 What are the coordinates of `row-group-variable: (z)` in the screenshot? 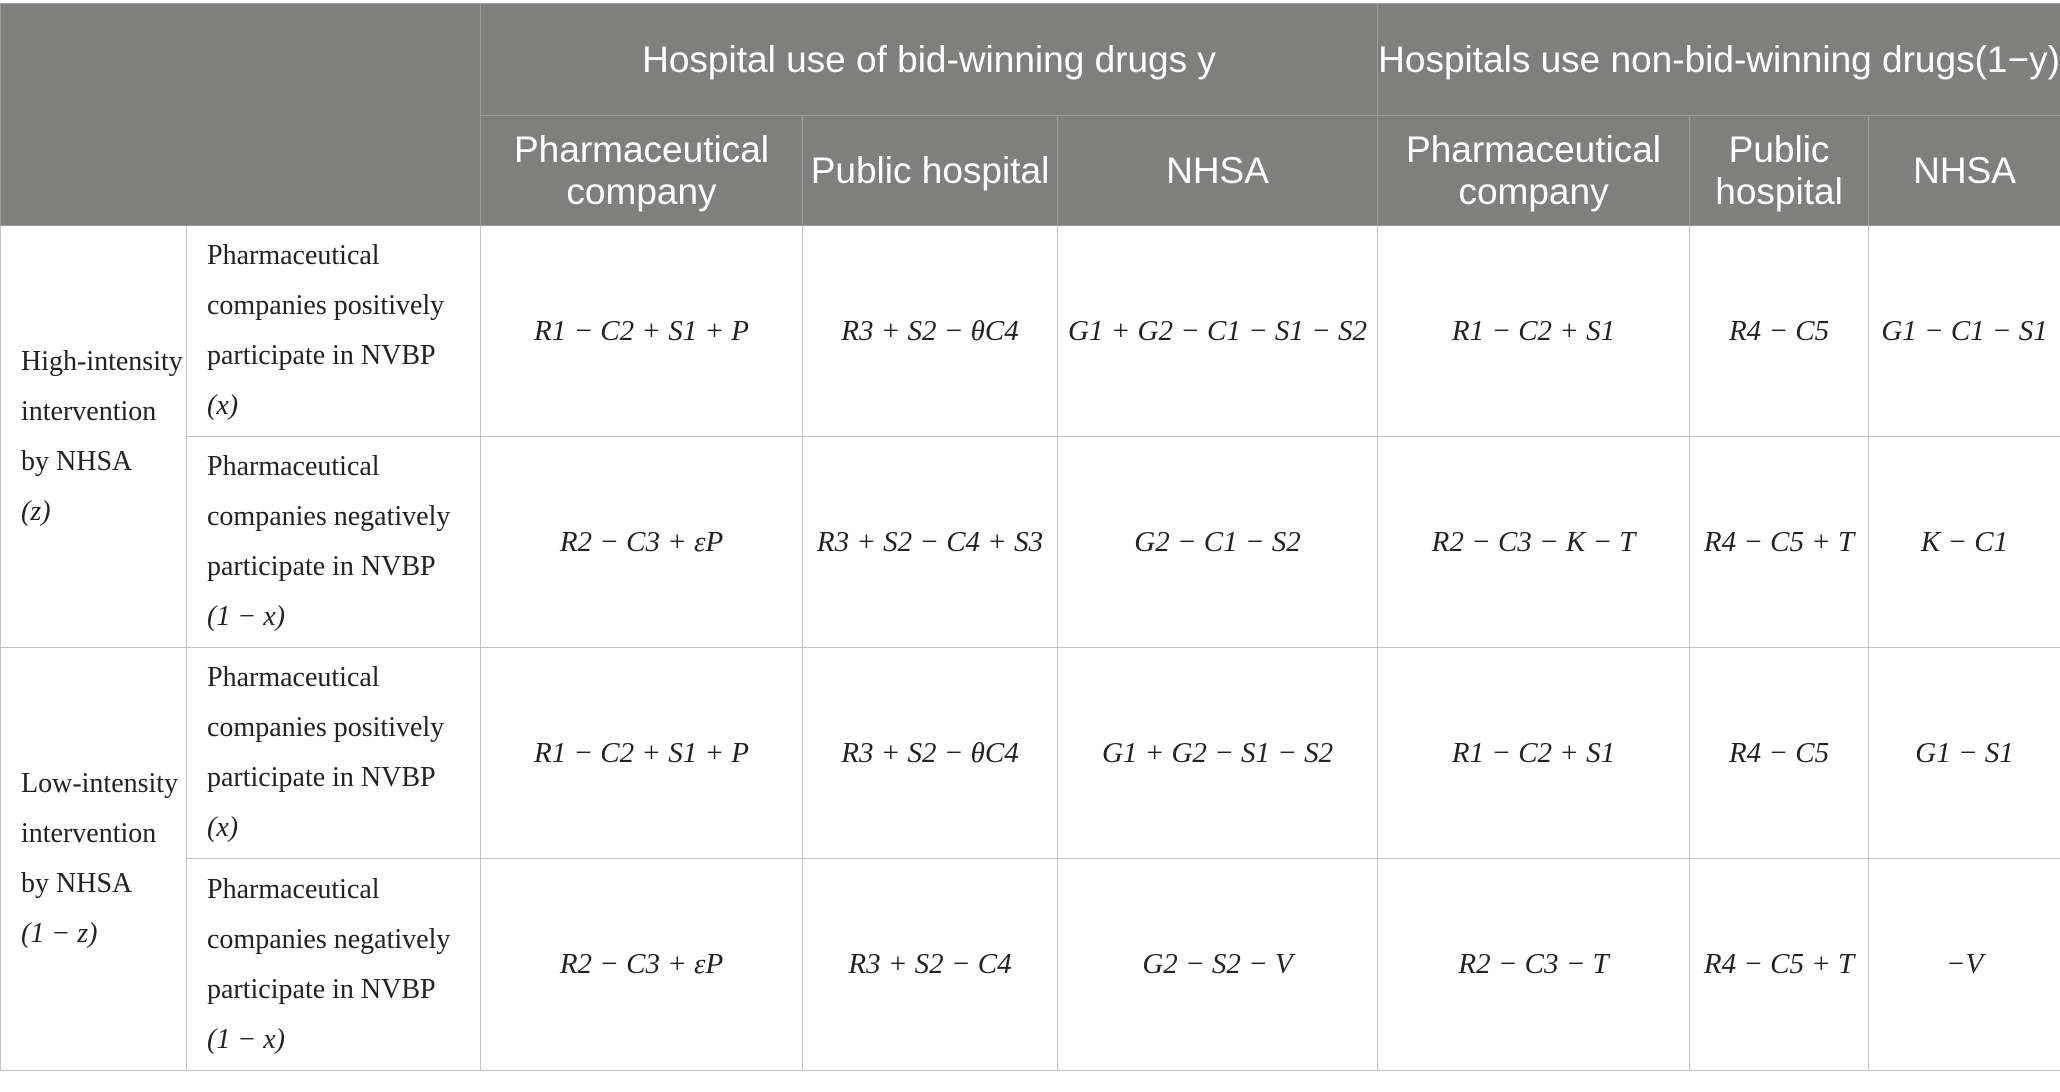 It's located at (36, 511).